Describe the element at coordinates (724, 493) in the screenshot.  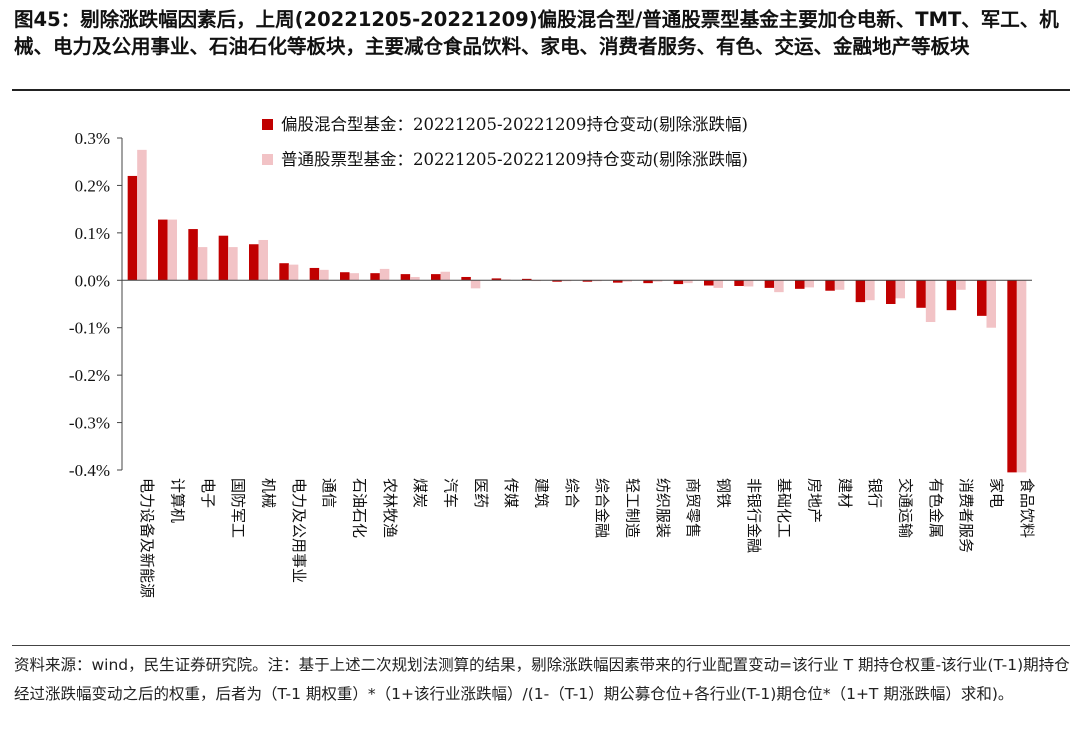
I see `category-label: 钢铁` at that location.